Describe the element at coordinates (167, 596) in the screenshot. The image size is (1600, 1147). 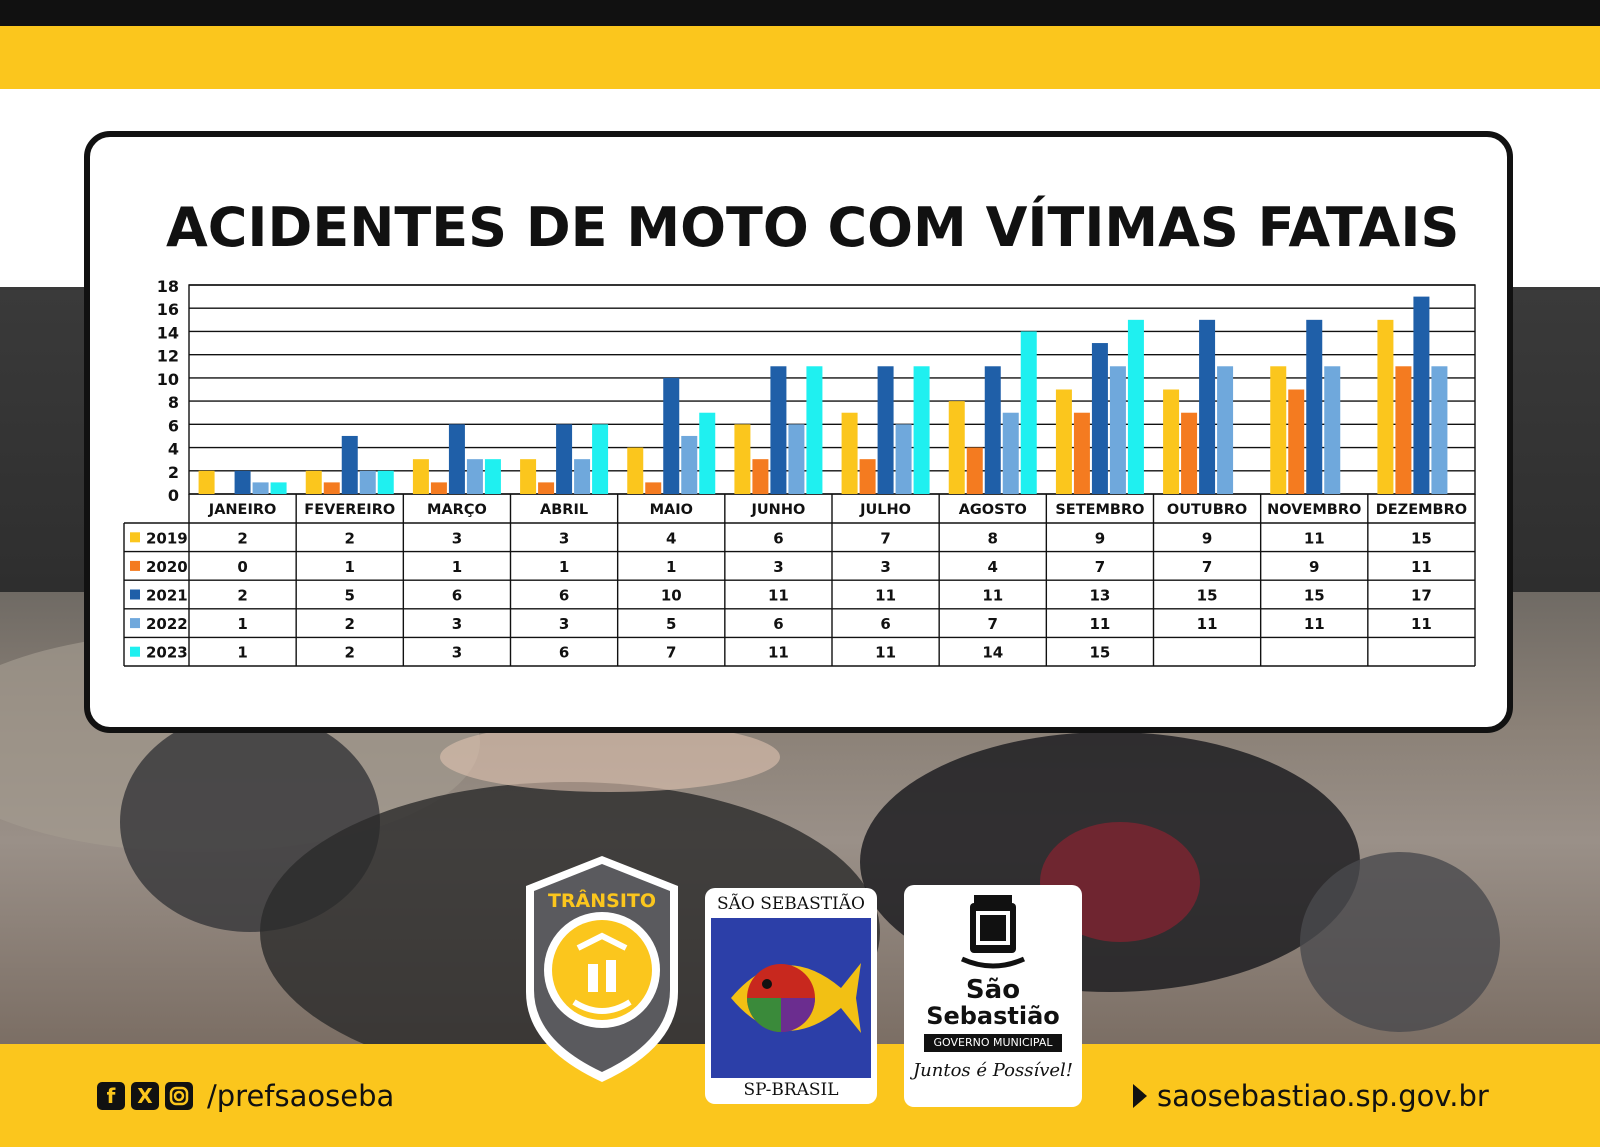
I see `legend-label-2021: 2021` at that location.